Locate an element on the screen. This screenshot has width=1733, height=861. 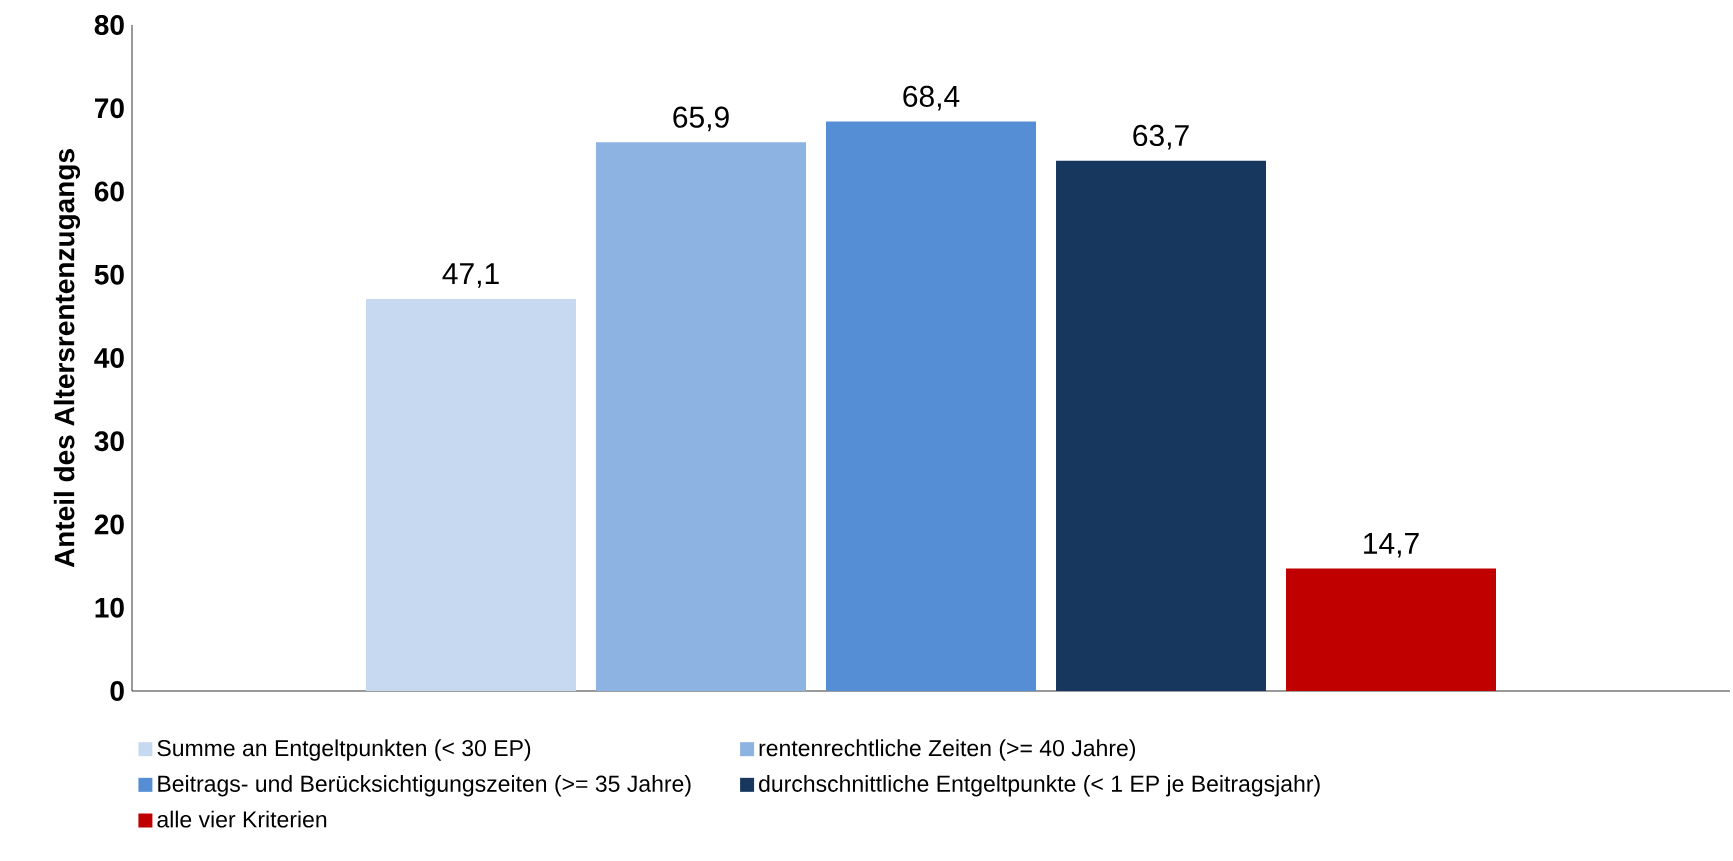
legend-label: rentenrechtliche Zeiten (>= 40 Jahre) is located at coordinates (947, 750).